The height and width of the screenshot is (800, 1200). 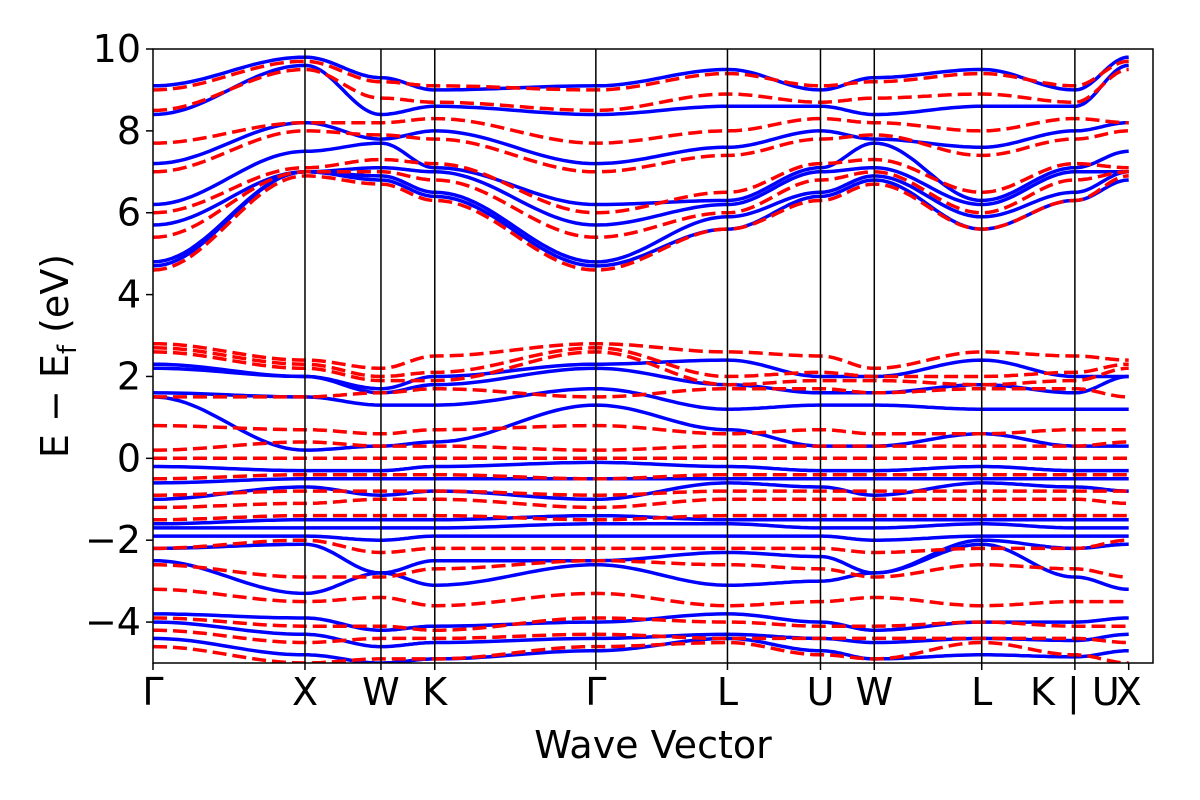 What do you see at coordinates (305, 692) in the screenshot?
I see `x-tick-label-1: X` at bounding box center [305, 692].